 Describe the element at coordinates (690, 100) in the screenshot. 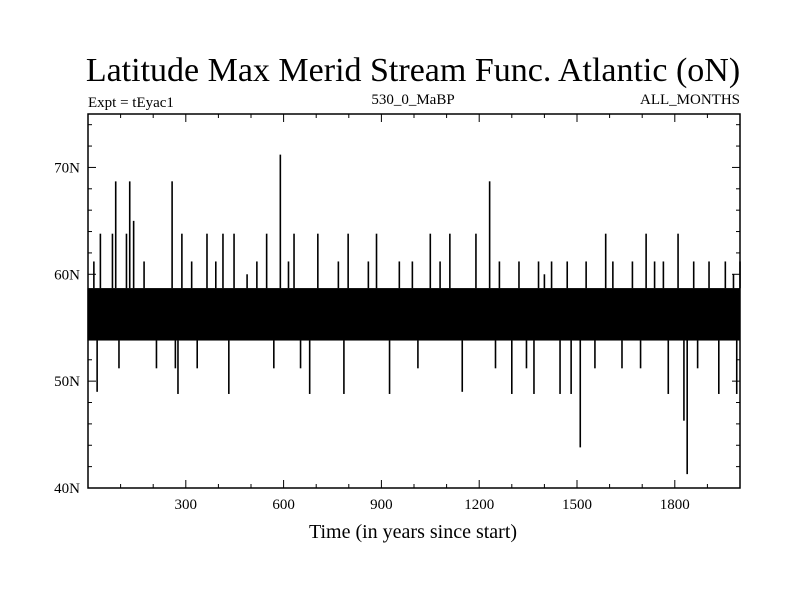

I see `months-label: ALL_MONTHS` at that location.